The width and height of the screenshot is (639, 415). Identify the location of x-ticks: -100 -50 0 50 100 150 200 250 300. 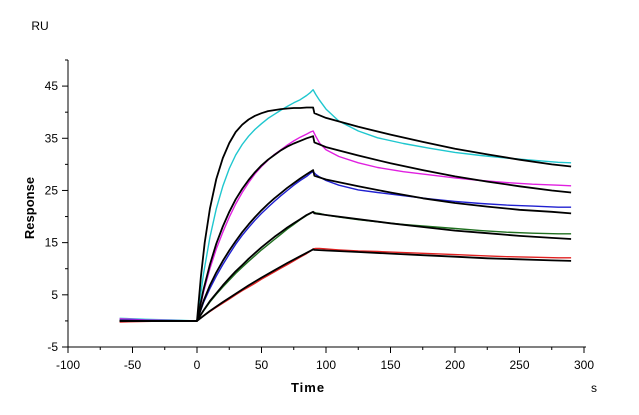
(325, 359).